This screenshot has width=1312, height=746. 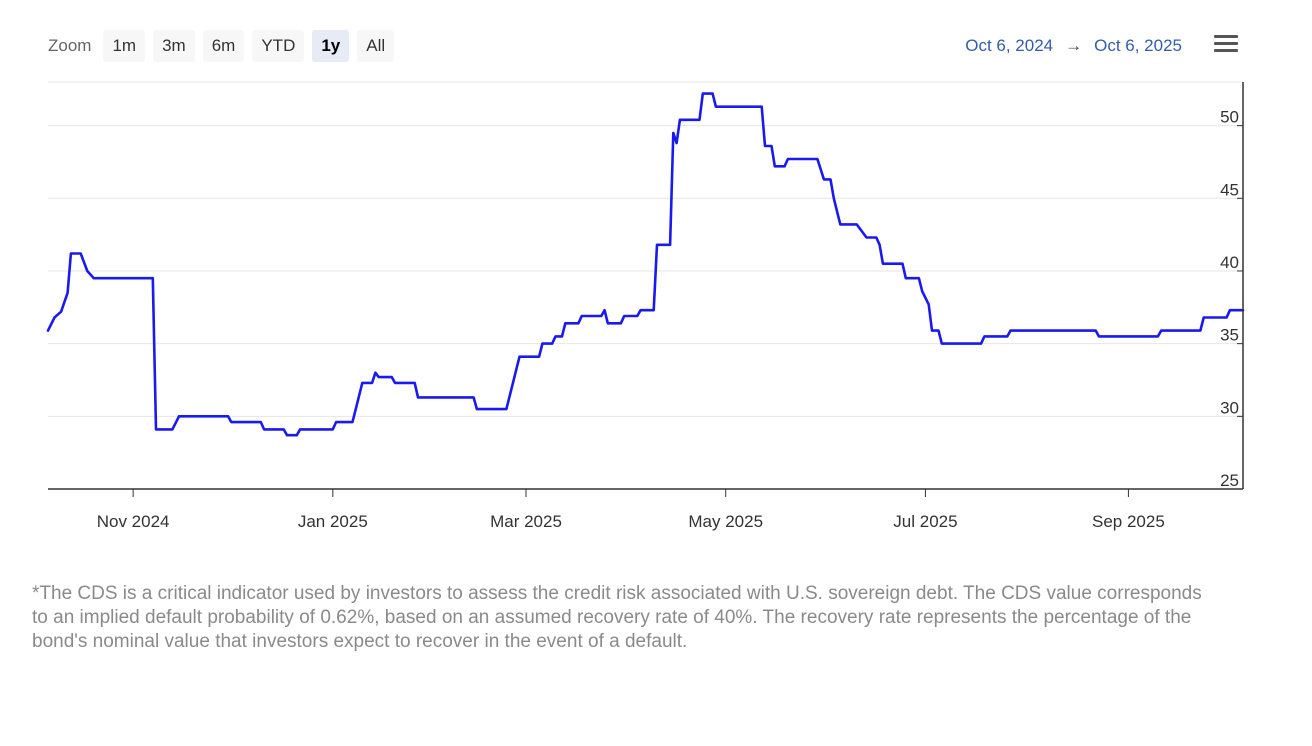 I want to click on y-tick-label: 50, so click(x=1229, y=117).